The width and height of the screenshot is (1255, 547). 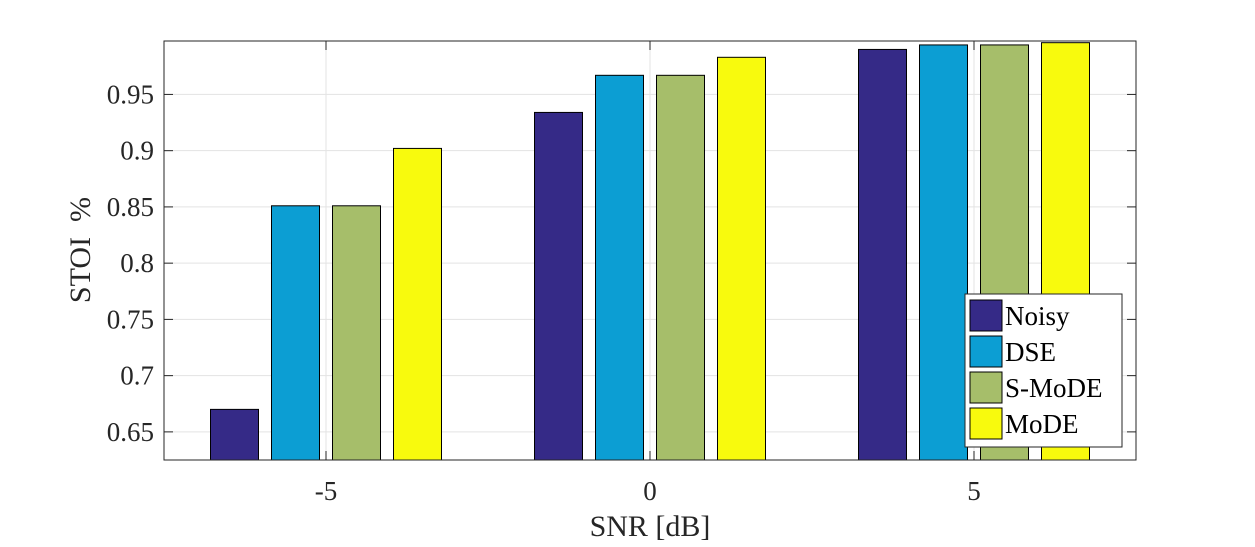 I want to click on legend: Noisy DSE S-MoDE MoDE, so click(x=1043, y=370).